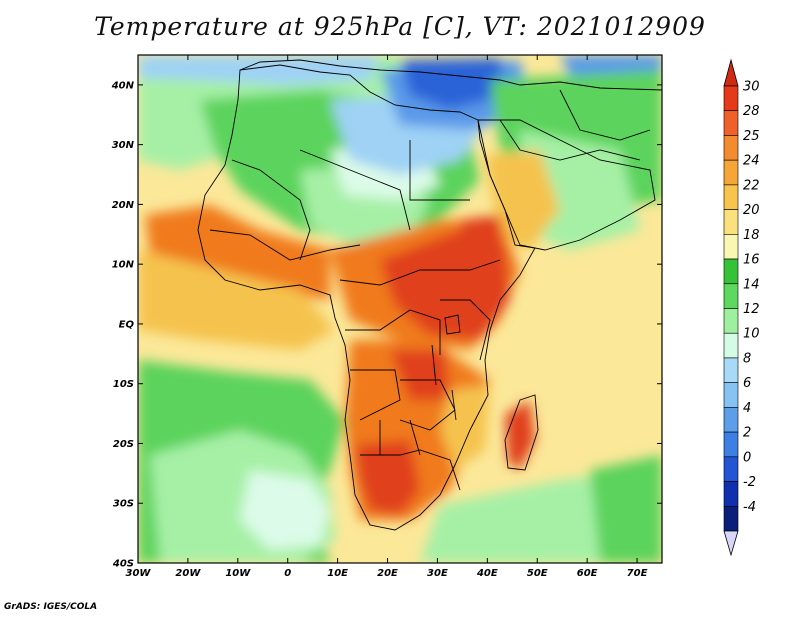 This screenshot has height=618, width=800. What do you see at coordinates (731, 543) in the screenshot?
I see `colorbar-bottom-arrow` at bounding box center [731, 543].